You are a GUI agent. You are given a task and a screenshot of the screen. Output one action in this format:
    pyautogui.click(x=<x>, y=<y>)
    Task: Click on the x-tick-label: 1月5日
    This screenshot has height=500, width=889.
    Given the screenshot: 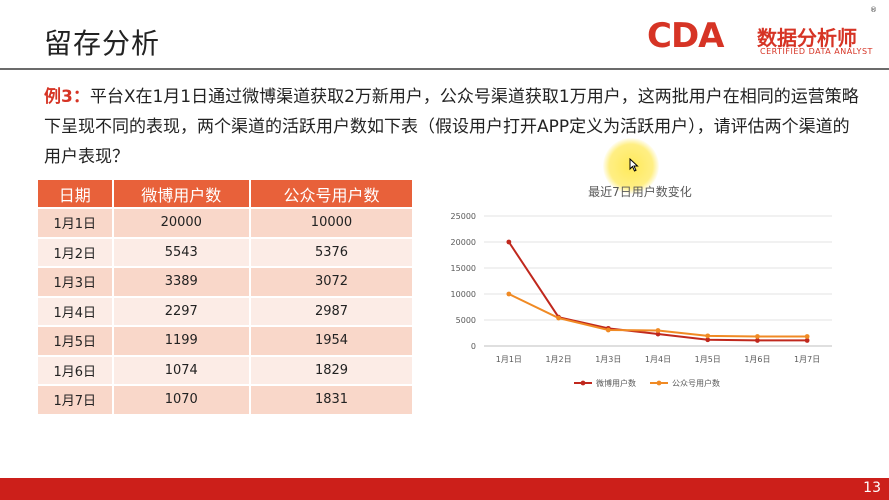 What is the action you would take?
    pyautogui.click(x=708, y=359)
    